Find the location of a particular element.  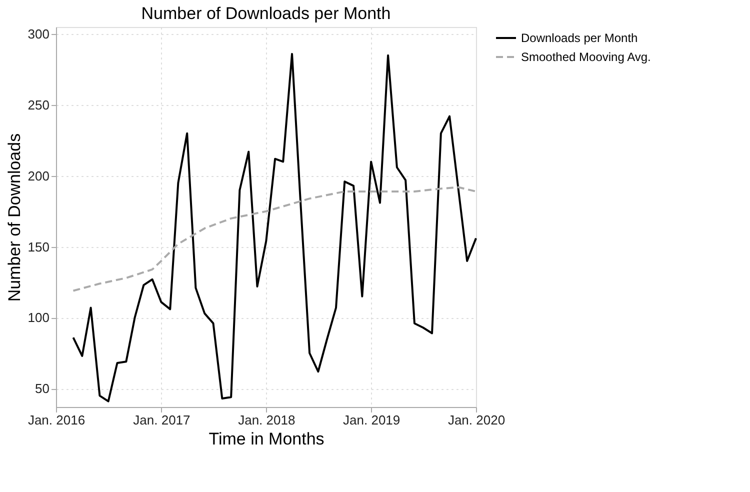

x-tick-label: Jan. 2019 is located at coordinates (371, 420).